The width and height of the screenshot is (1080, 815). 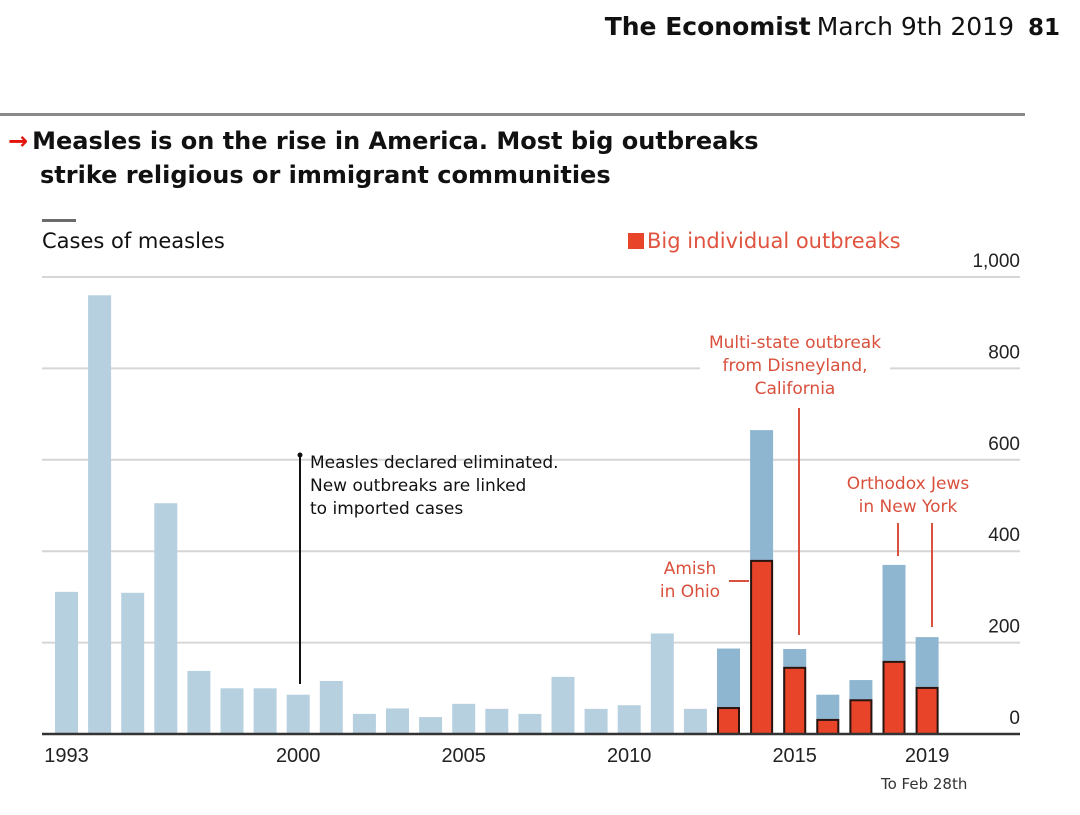 What do you see at coordinates (927, 756) in the screenshot?
I see `x-tick-label: 2019` at bounding box center [927, 756].